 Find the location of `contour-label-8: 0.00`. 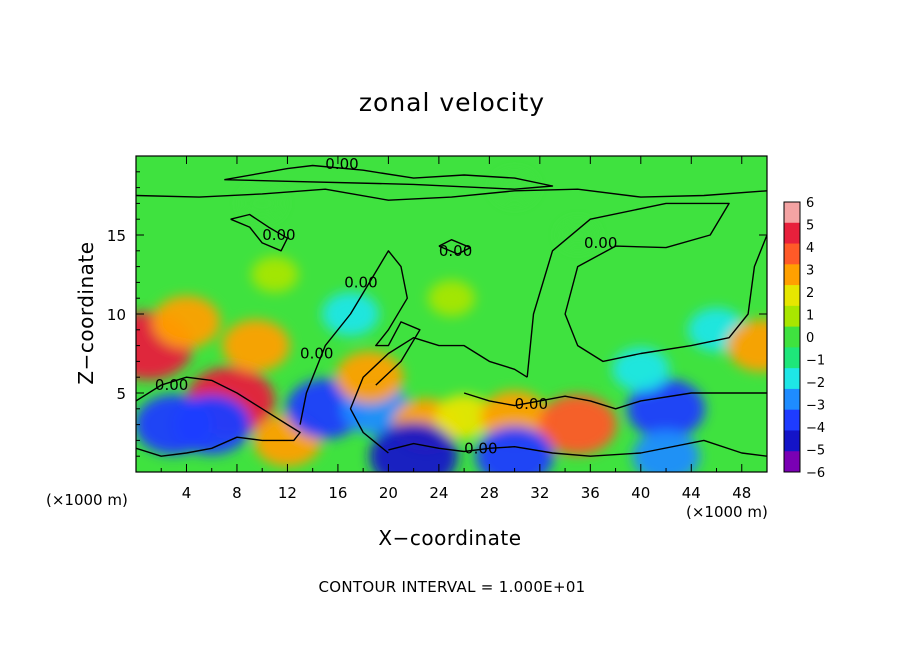

contour-label-8: 0.00 is located at coordinates (278, 235).